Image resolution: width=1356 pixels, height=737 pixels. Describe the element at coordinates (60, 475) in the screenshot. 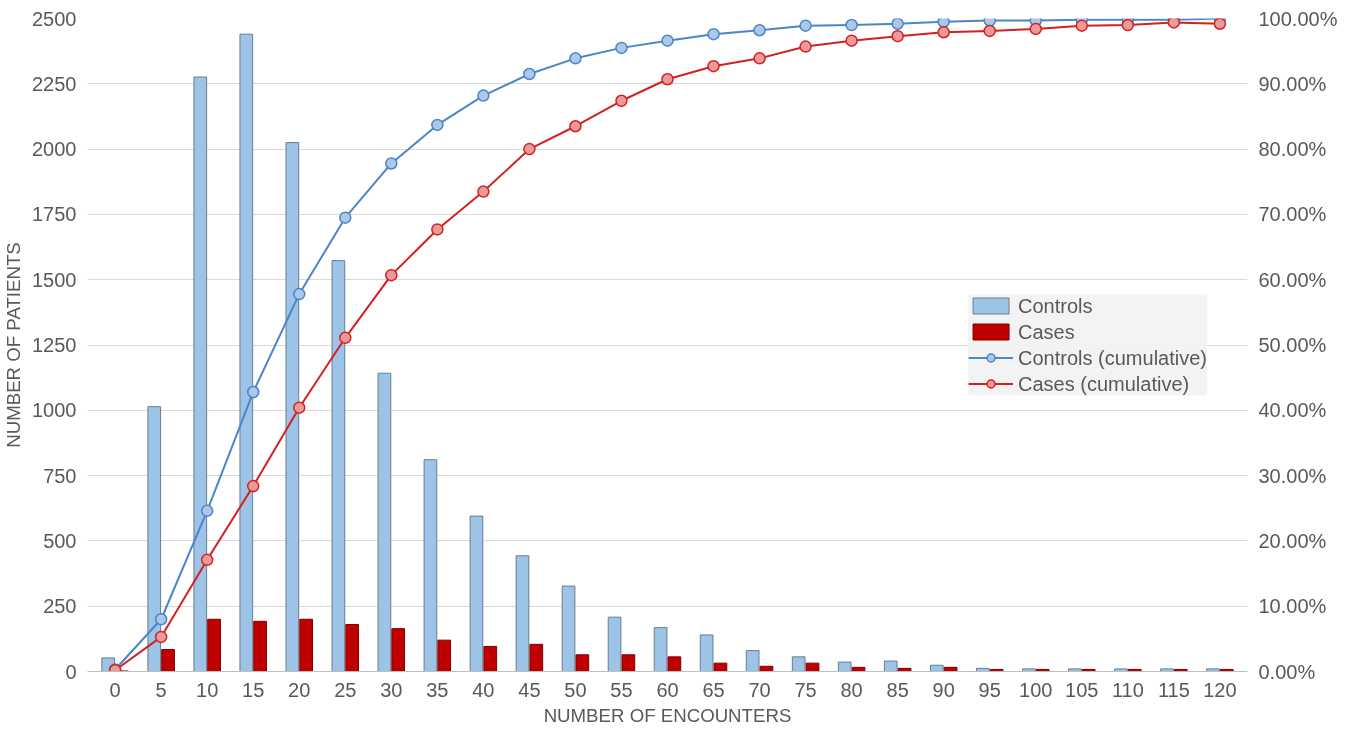

I see `y-tick-label: 750` at that location.